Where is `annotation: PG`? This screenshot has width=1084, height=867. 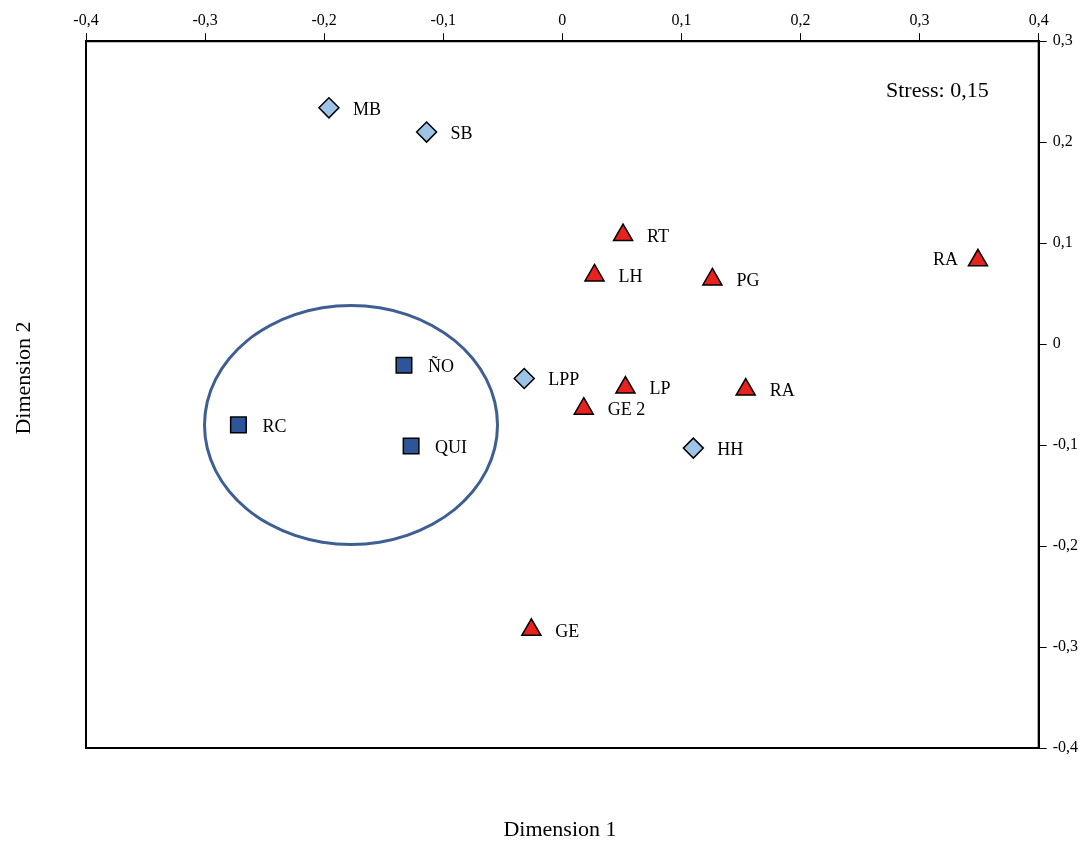 annotation: PG is located at coordinates (748, 280).